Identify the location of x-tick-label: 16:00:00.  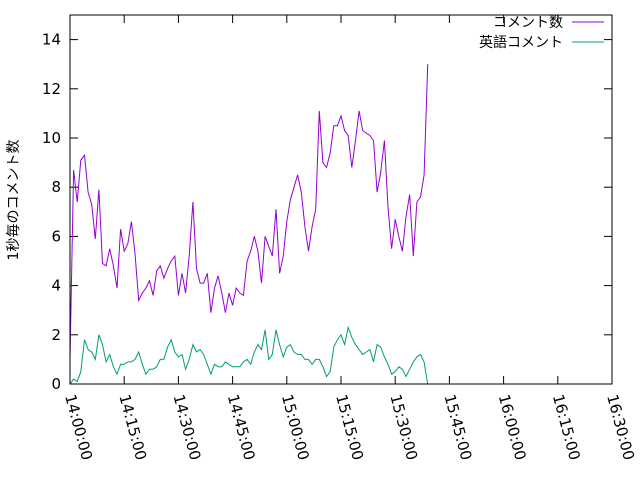
(512, 427).